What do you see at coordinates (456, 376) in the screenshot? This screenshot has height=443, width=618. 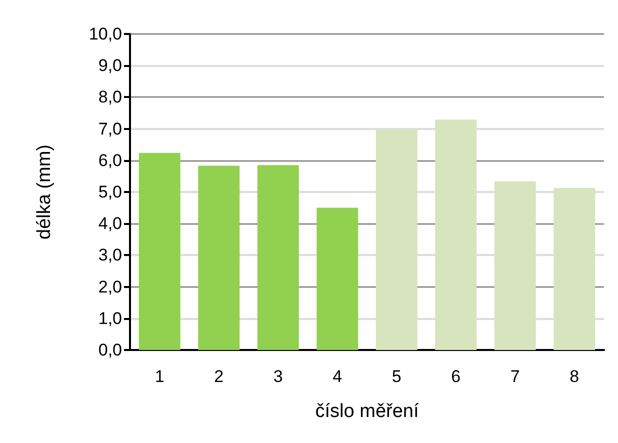 I see `x-tick-label: 6` at bounding box center [456, 376].